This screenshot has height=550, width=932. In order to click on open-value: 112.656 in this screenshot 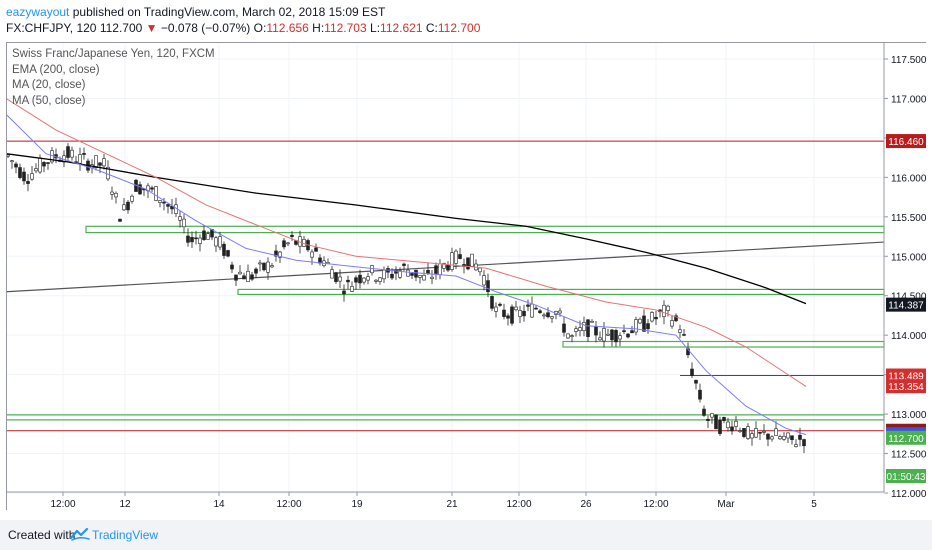, I will do `click(287, 28)`.